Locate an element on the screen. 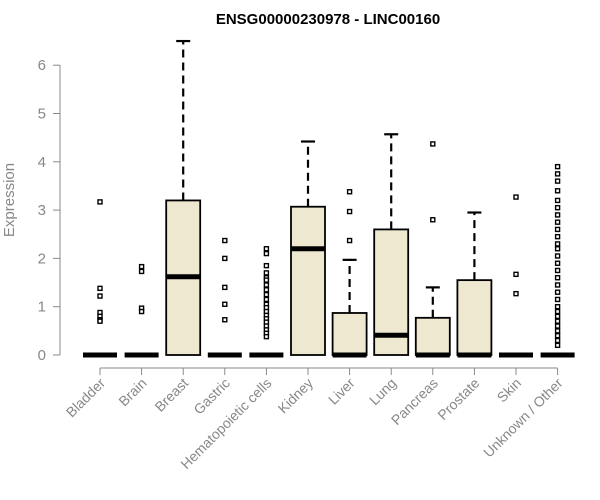  x-tick-label: Skin is located at coordinates (509, 390).